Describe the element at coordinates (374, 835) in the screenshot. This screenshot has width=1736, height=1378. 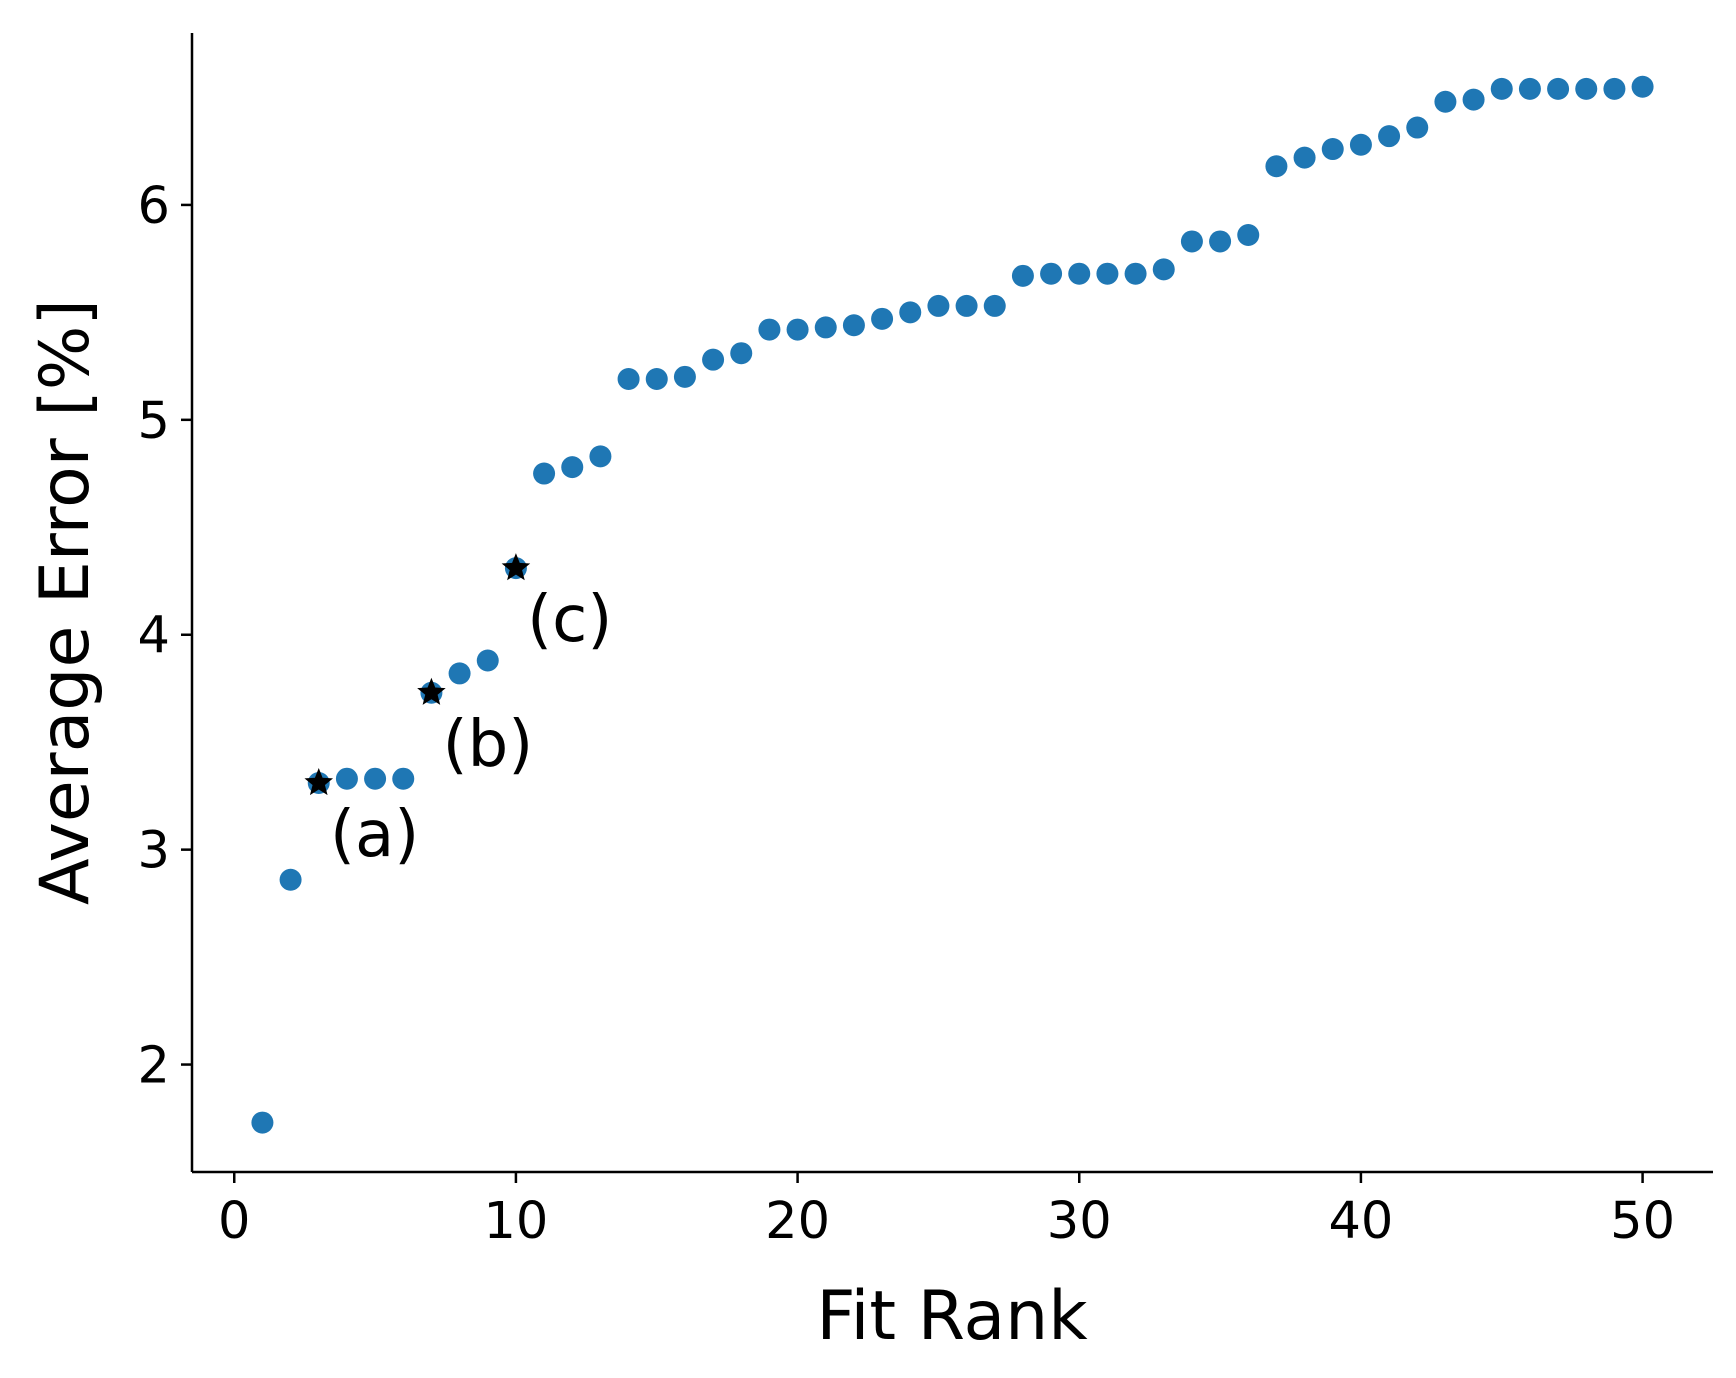
I see `annotation-label: (a)` at that location.